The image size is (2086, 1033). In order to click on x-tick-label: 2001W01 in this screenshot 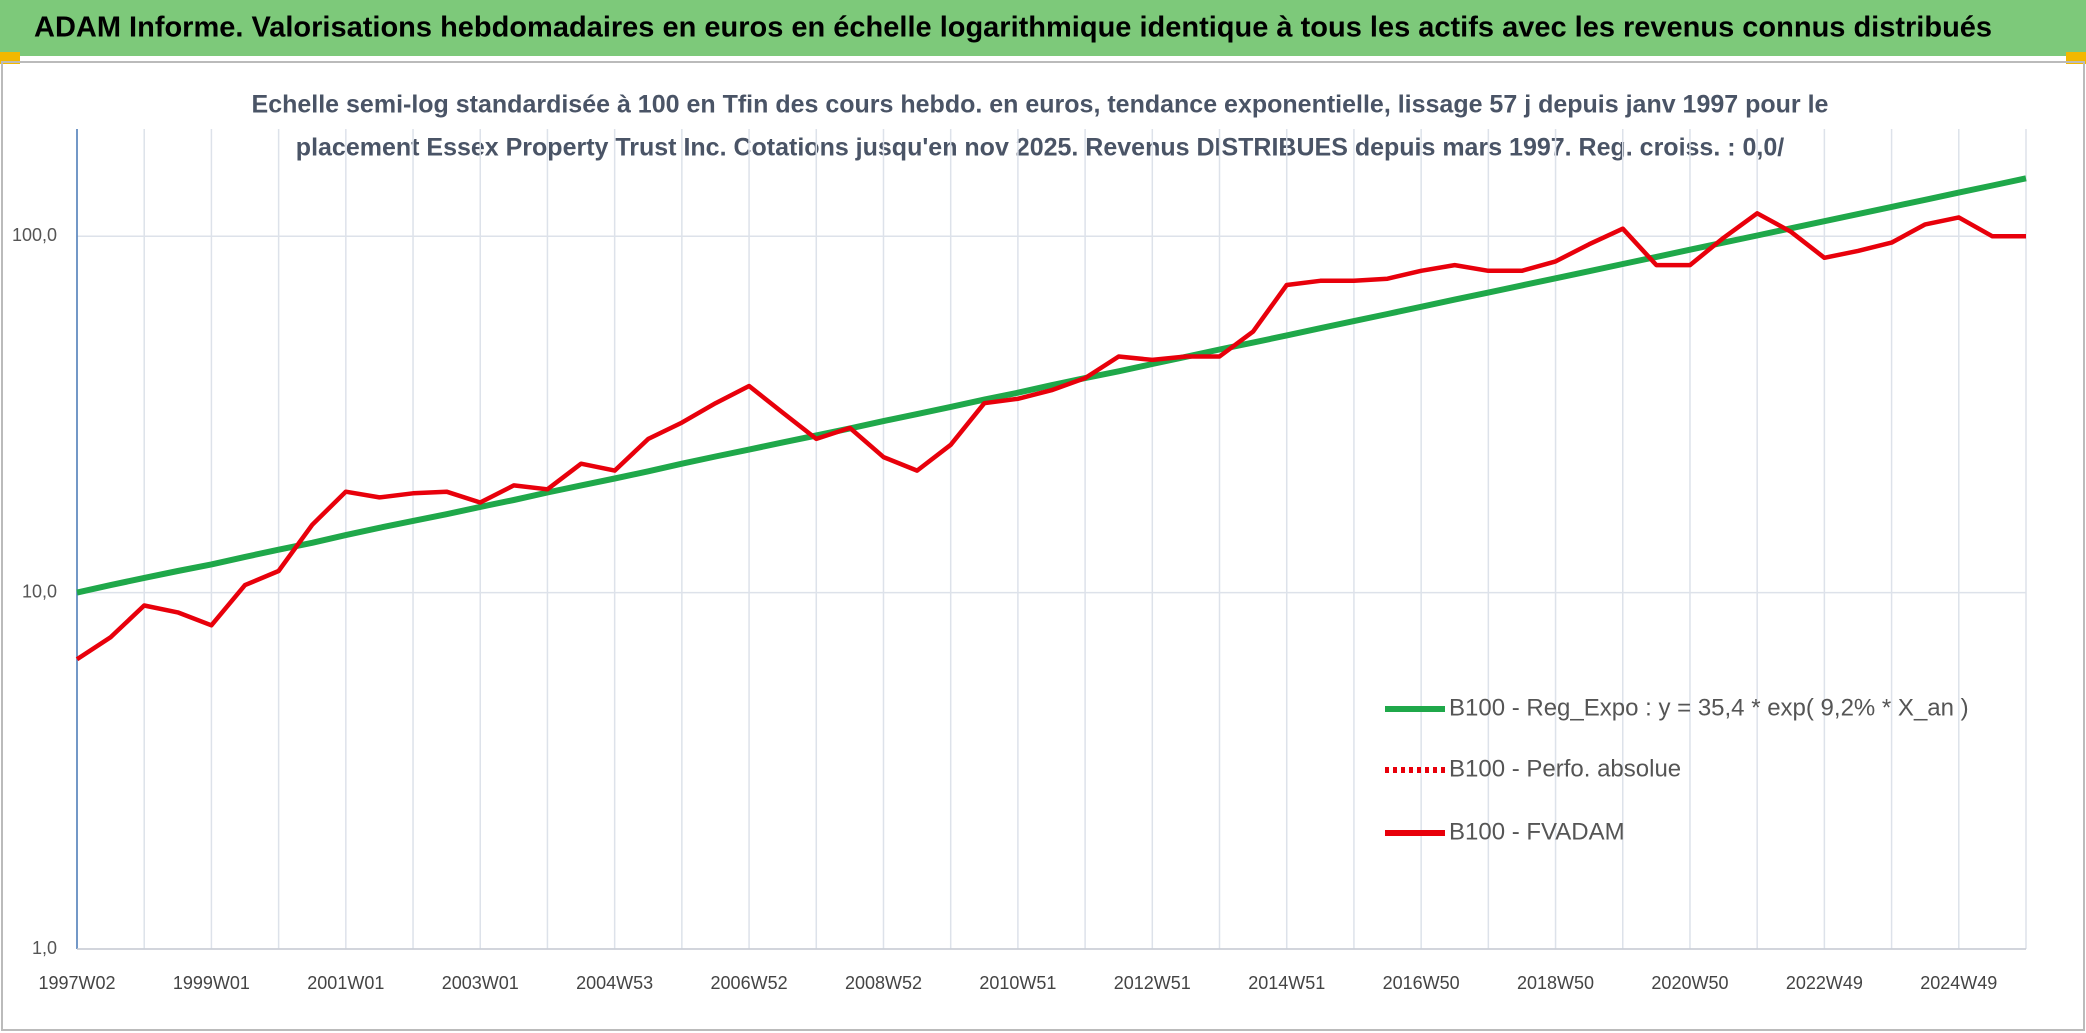, I will do `click(345, 983)`.